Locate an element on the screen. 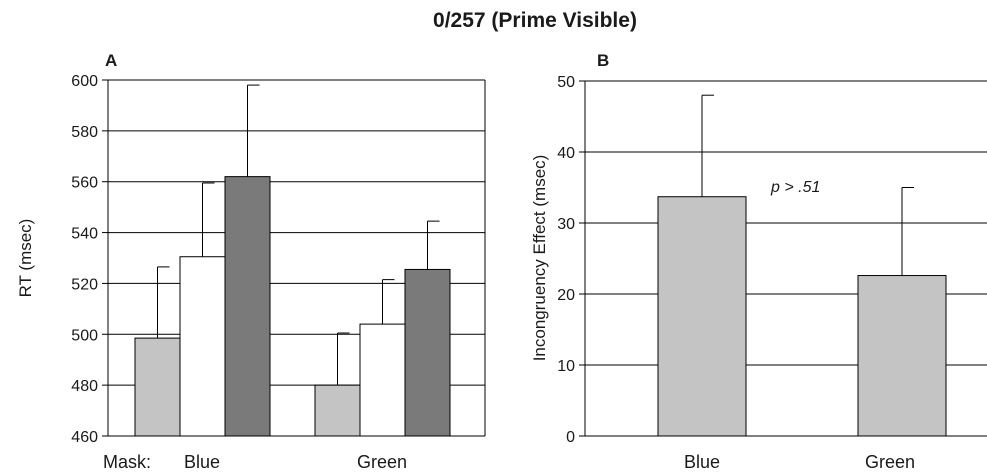  panel-b-y-tick-label: 40 is located at coordinates (566, 153).